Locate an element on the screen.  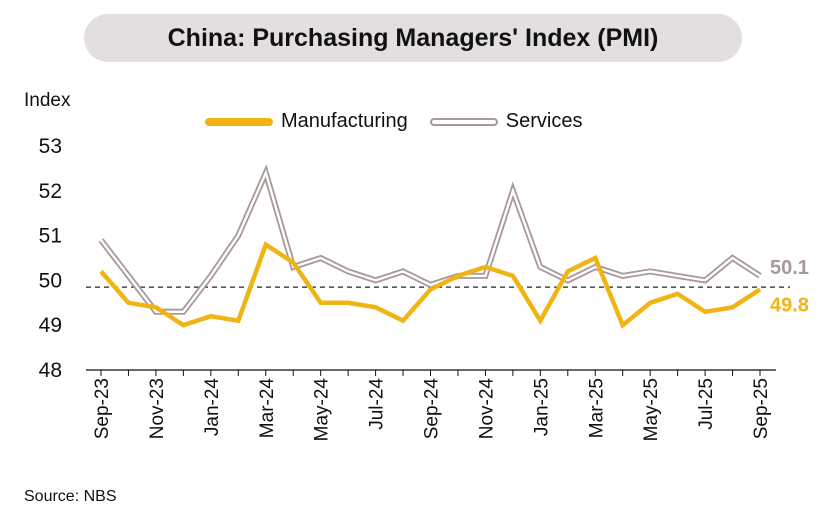
legend-label-manufacturing: Manufacturing is located at coordinates (344, 121).